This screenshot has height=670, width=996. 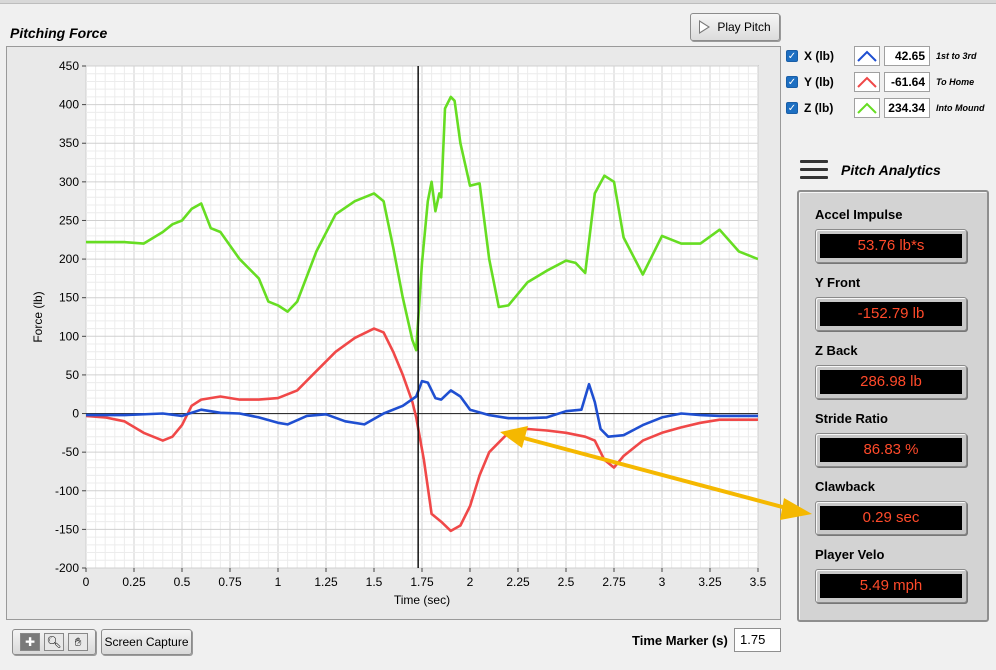 I want to click on y-tick-label: -50, so click(x=71, y=452).